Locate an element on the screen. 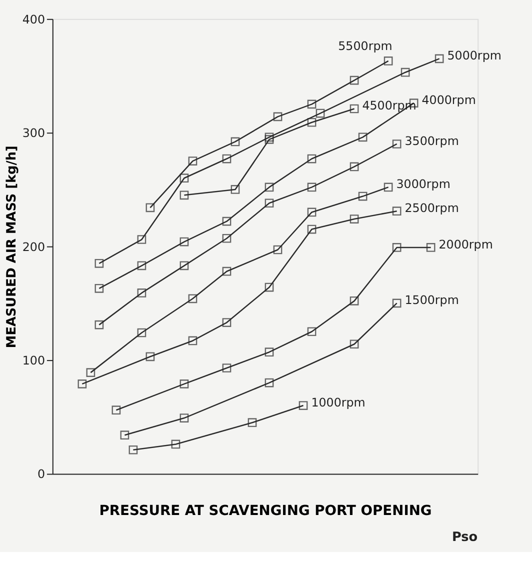 This screenshot has height=568, width=532. series-label: 1000rpm is located at coordinates (338, 403).